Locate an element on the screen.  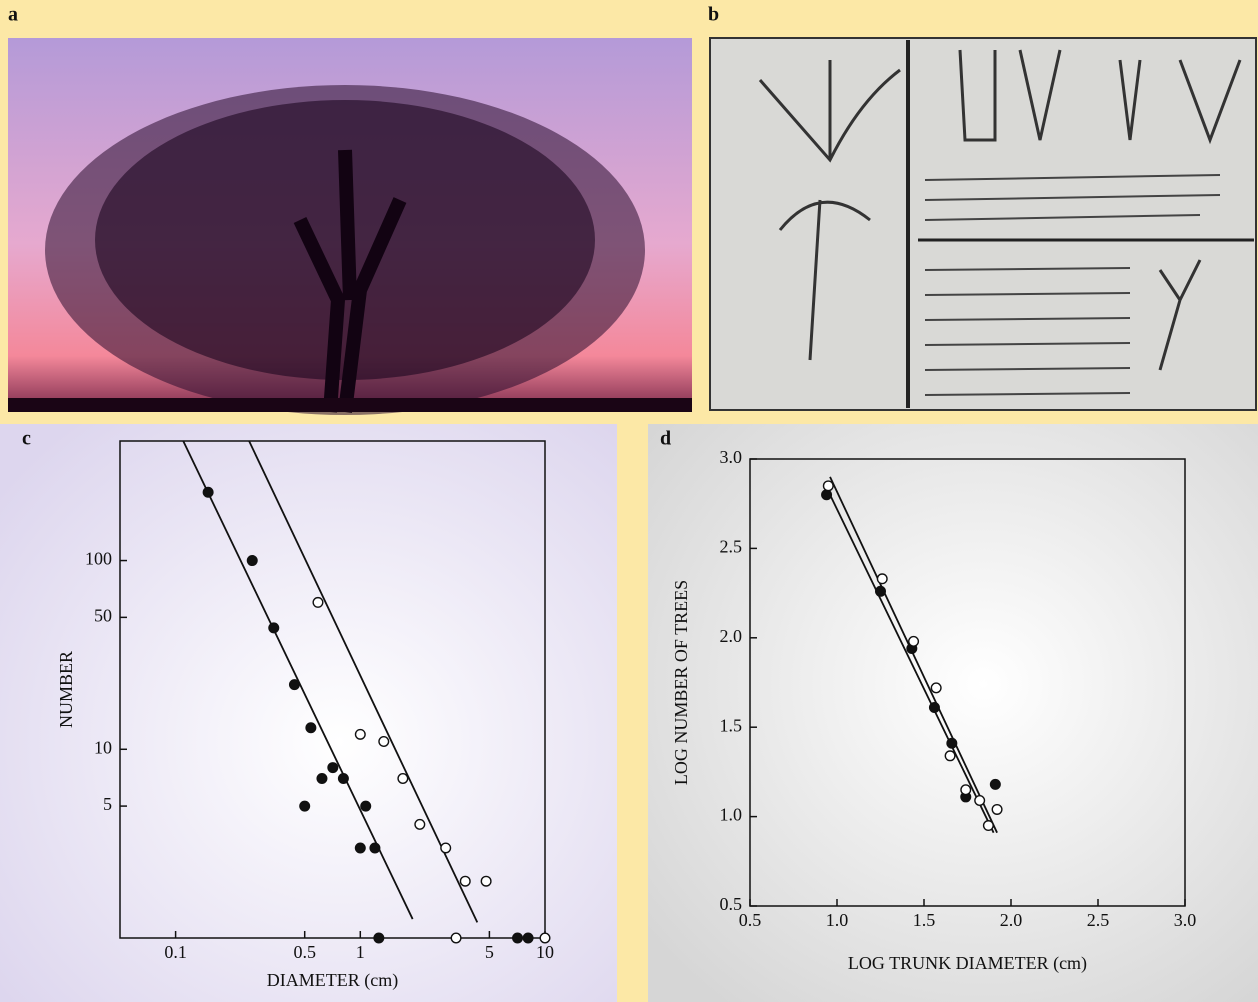
panel-label: a is located at coordinates (13, 15).